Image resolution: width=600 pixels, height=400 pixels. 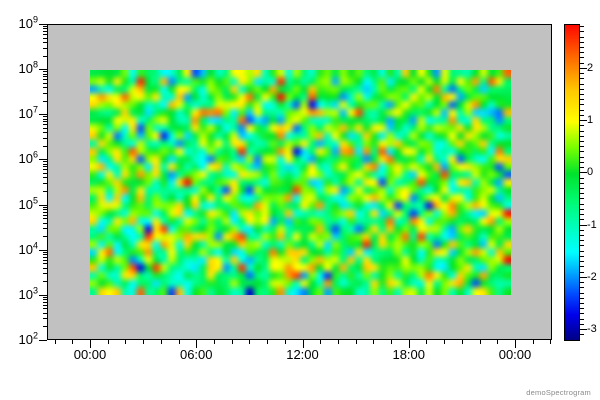 What do you see at coordinates (590, 67) in the screenshot?
I see `colorbar-tick-label: 2` at bounding box center [590, 67].